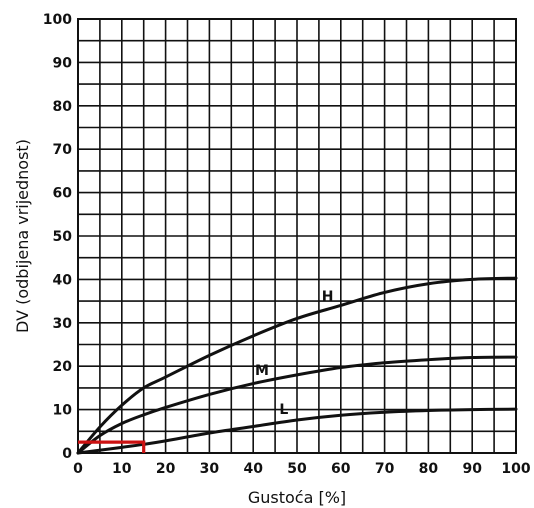 This screenshot has height=508, width=534. Describe the element at coordinates (63, 150) in the screenshot. I see `y-tick-label: 70` at that location.